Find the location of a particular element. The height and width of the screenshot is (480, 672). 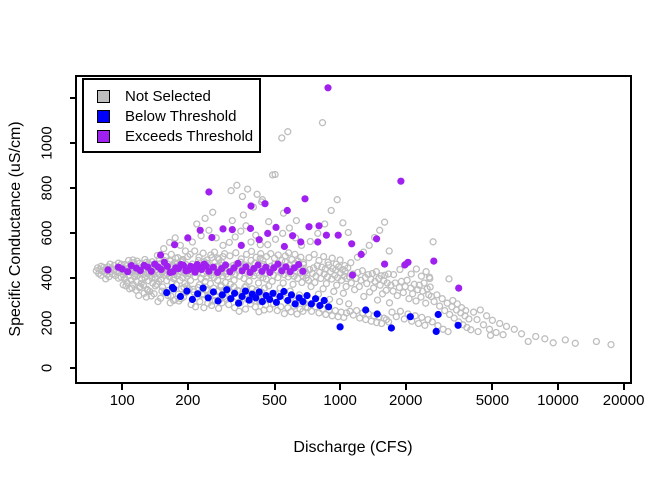

not-selected-swatch-icon is located at coordinates (103, 96).